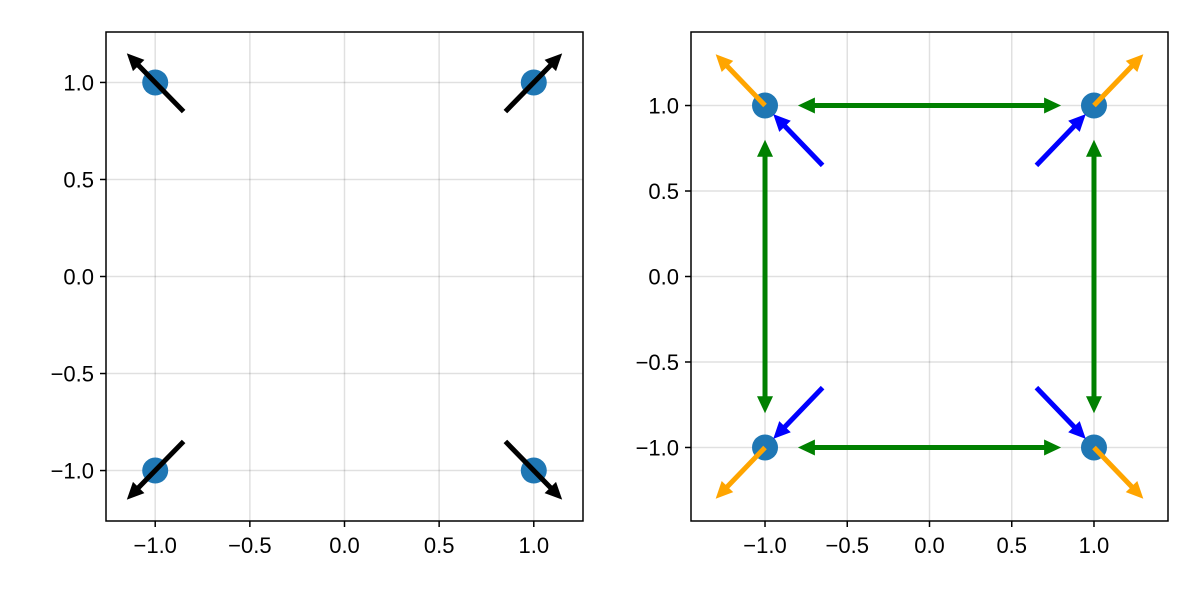 This screenshot has height=600, width=1200. Describe the element at coordinates (663, 106) in the screenshot. I see `right-y-tick-label: 1.0` at that location.